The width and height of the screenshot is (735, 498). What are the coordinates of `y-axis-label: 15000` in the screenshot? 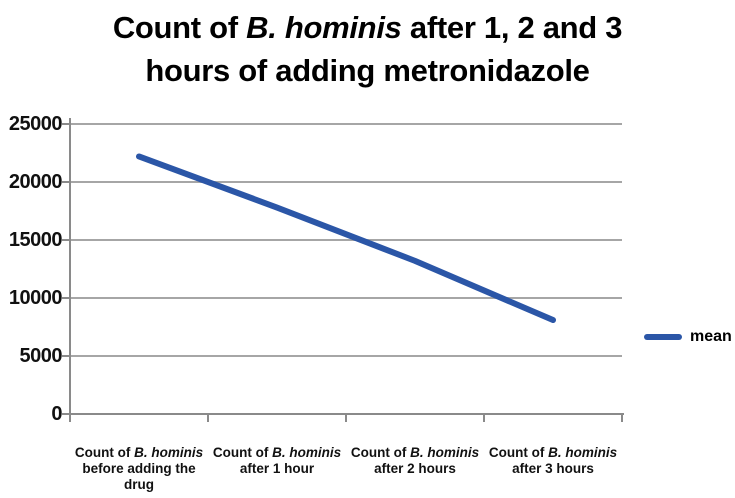 It's located at (35, 240).